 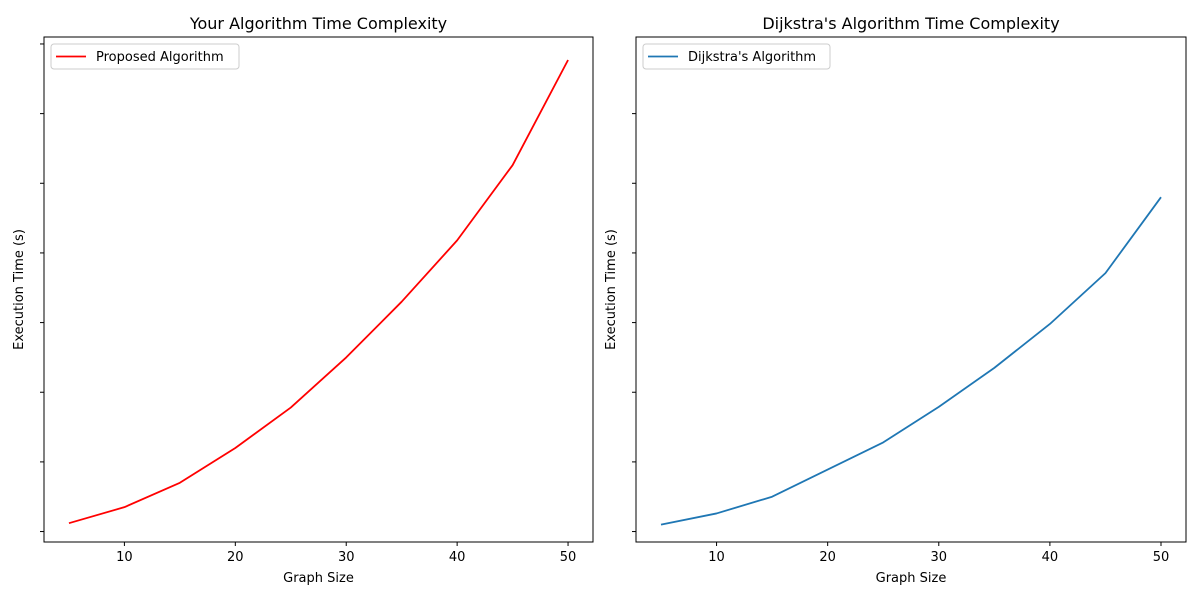 I want to click on legend: Proposed Algorithm, so click(x=145, y=56).